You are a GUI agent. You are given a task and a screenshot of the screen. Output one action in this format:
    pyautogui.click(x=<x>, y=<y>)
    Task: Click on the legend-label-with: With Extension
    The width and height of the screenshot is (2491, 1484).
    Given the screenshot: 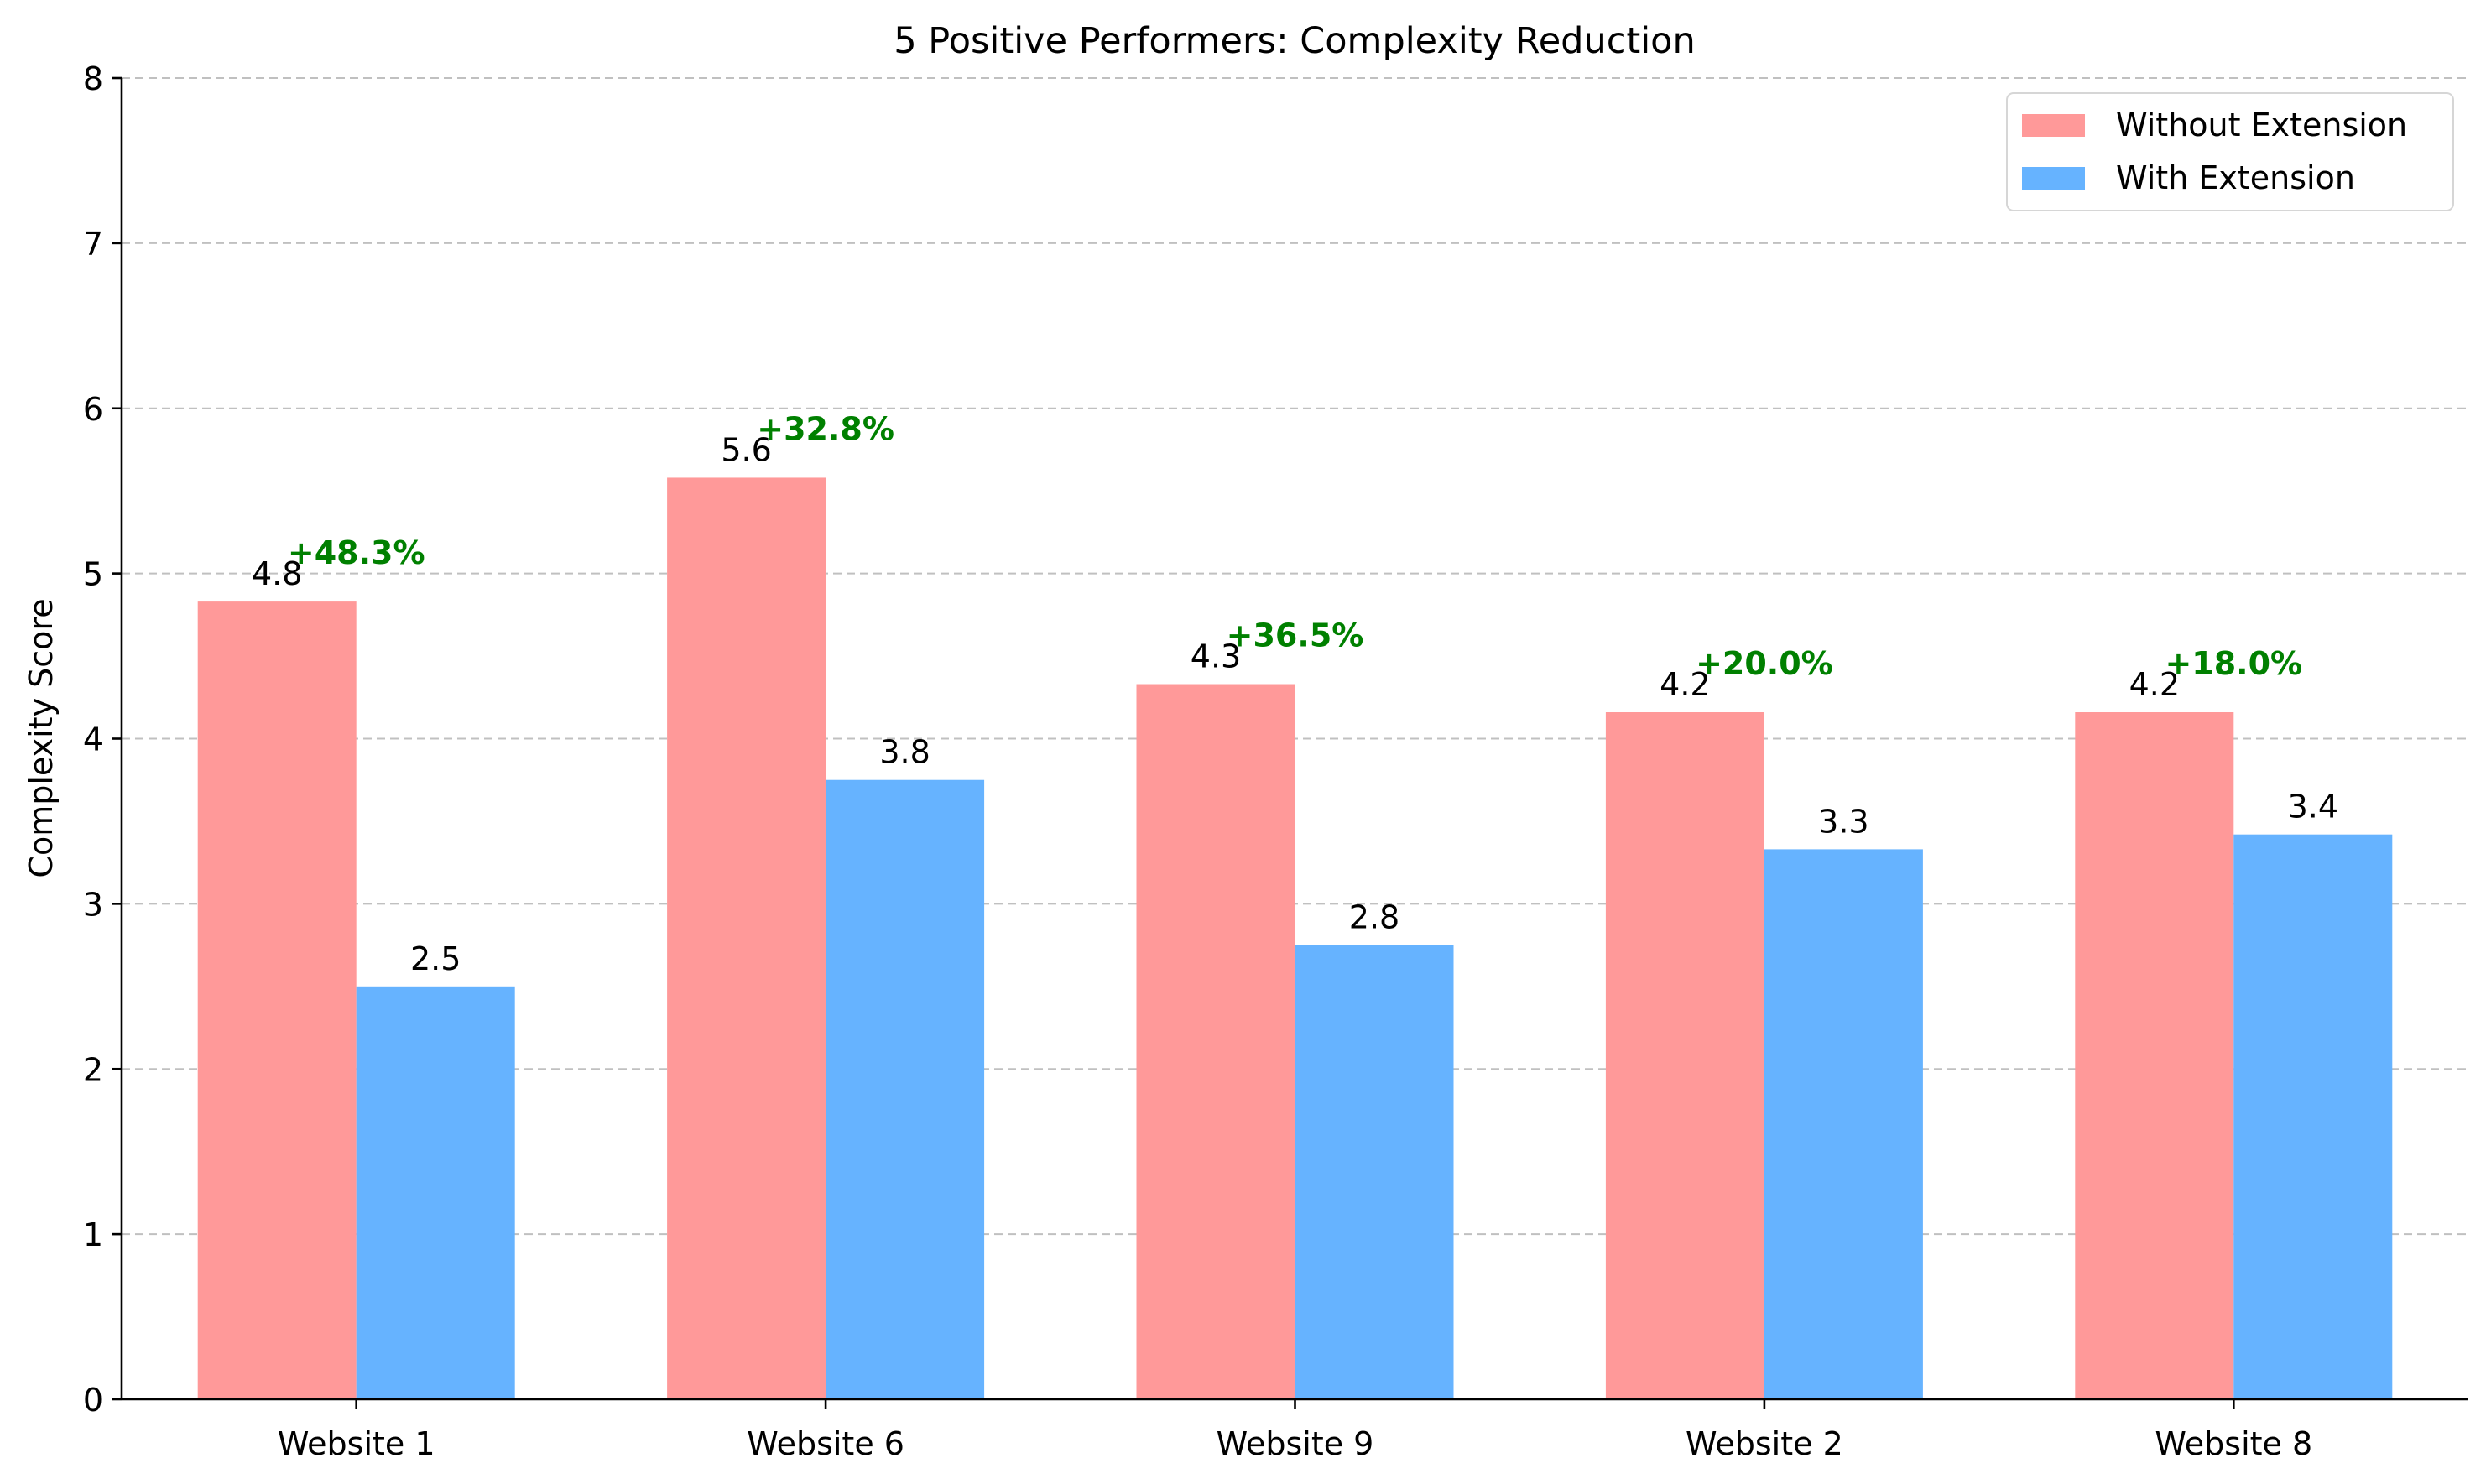 What is the action you would take?
    pyautogui.click(x=2235, y=177)
    